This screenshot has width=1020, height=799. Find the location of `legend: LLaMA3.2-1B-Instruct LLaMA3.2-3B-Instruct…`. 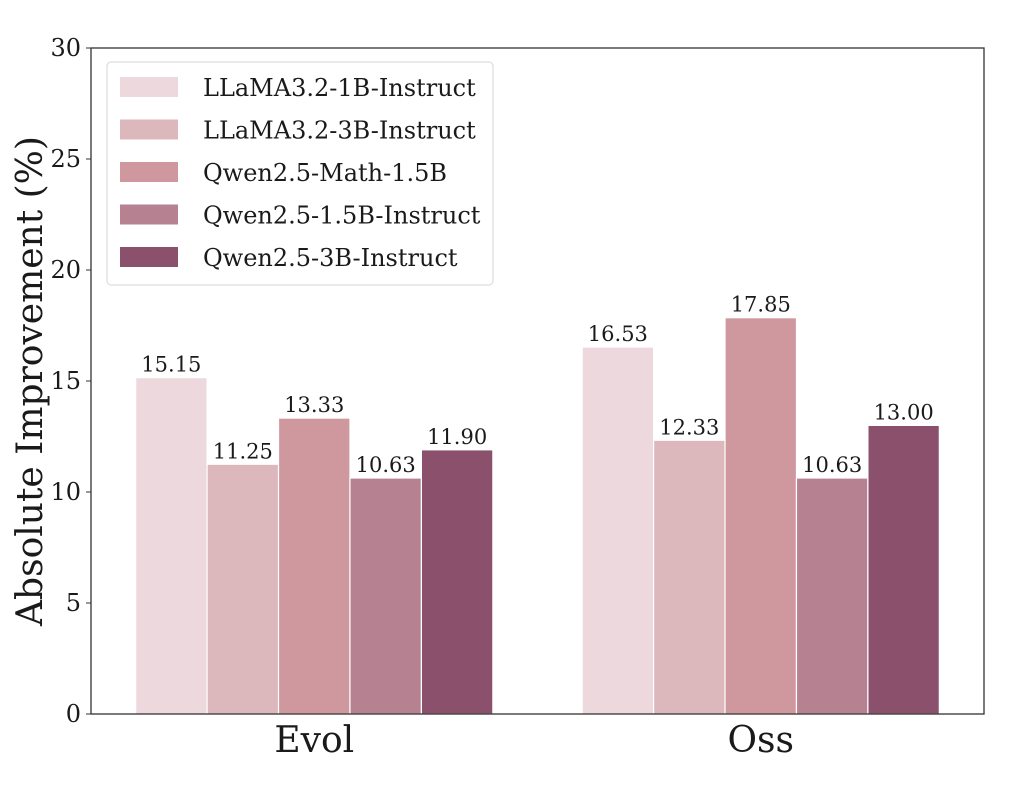

legend: LLaMA3.2-1B-Instruct LLaMA3.2-3B-Instruct… is located at coordinates (300, 173).